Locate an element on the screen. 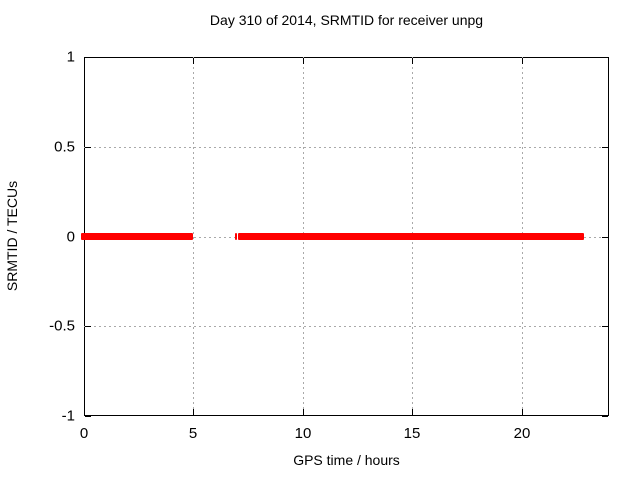  x-gridline is located at coordinates (193, 236).